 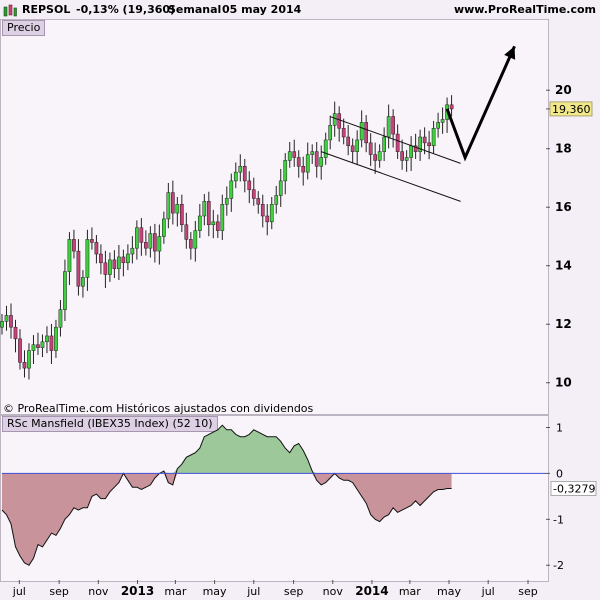 I want to click on price-y-tick-label: 12, so click(x=563, y=324).